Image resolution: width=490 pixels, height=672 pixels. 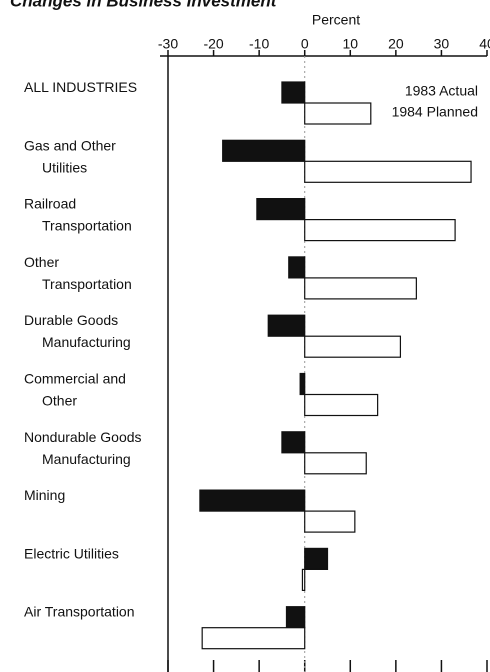 I want to click on x-tick-label: 20, so click(x=396, y=44).